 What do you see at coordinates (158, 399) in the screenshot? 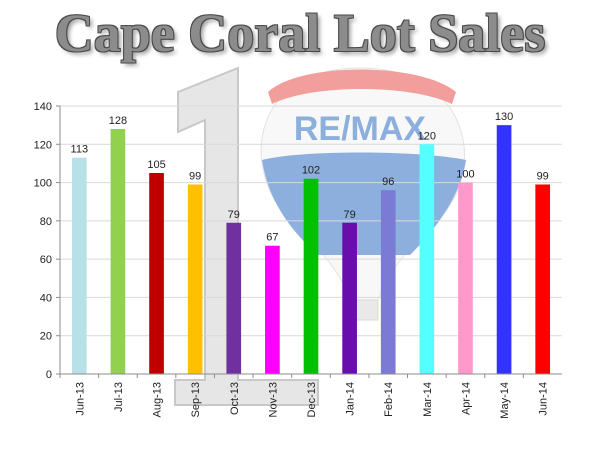
I see `x-tick-label: Aug-13` at bounding box center [158, 399].